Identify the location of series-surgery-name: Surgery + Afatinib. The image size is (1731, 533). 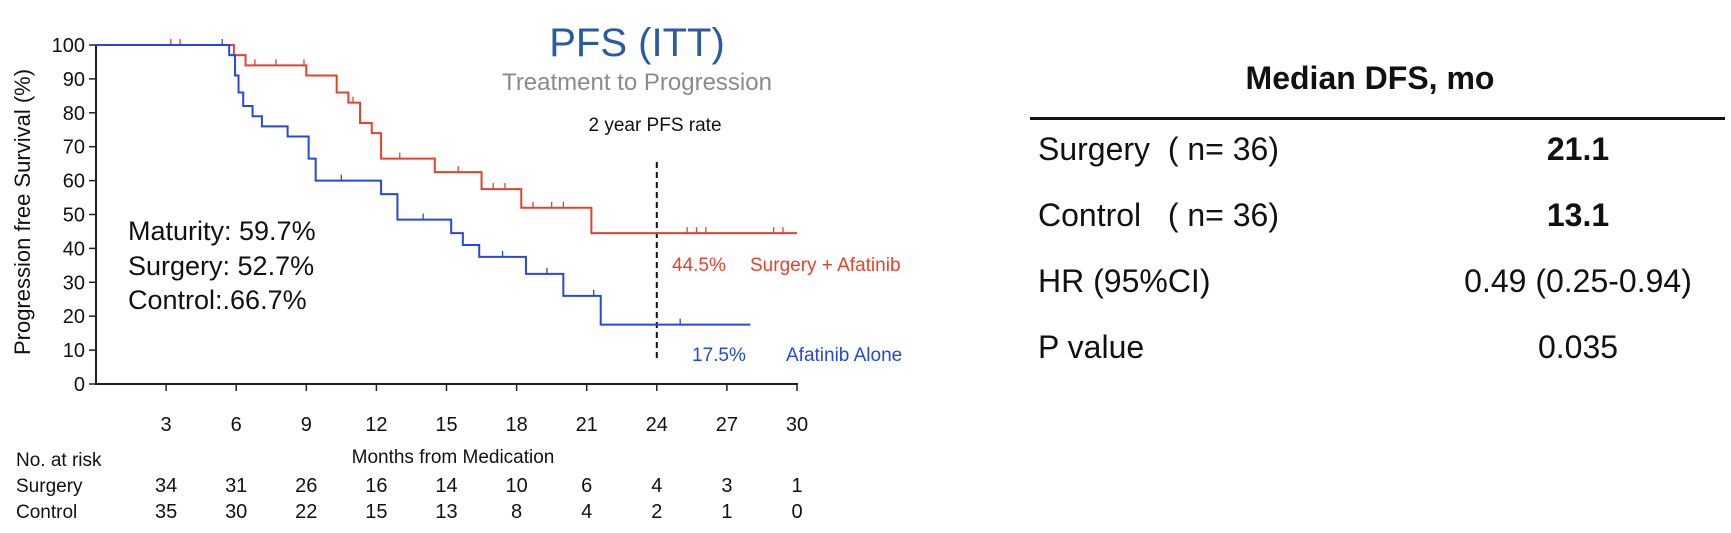
(825, 265).